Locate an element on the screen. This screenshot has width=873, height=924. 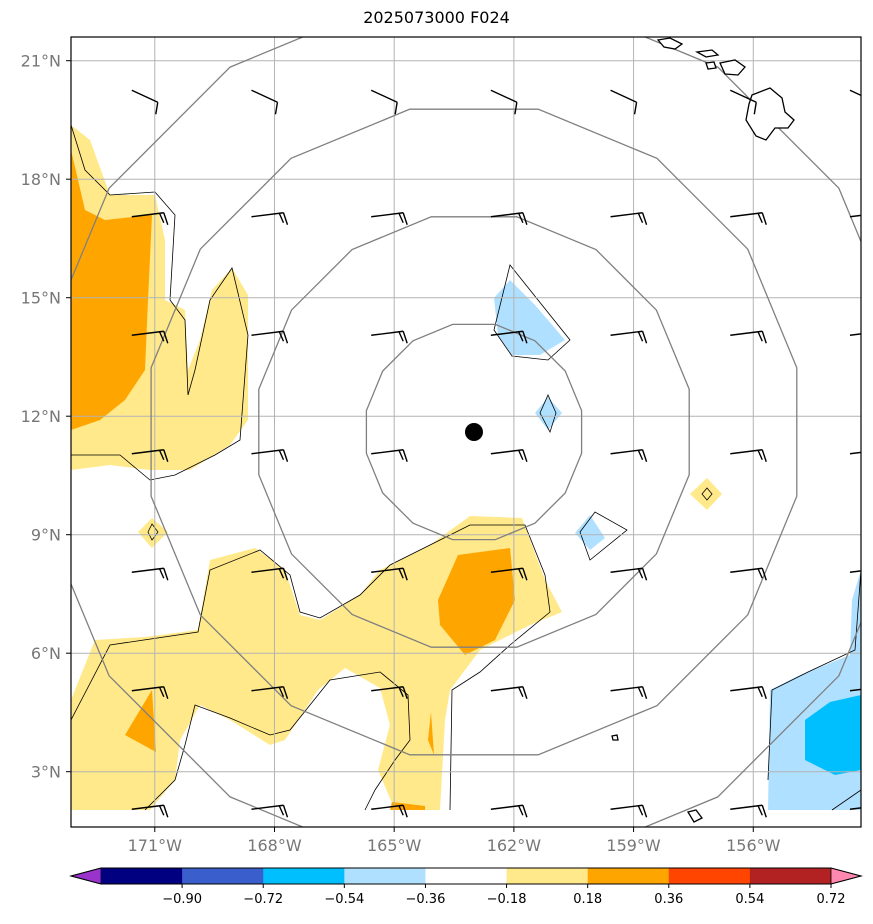
contour-line-dot-w is located at coordinates (153, 532).